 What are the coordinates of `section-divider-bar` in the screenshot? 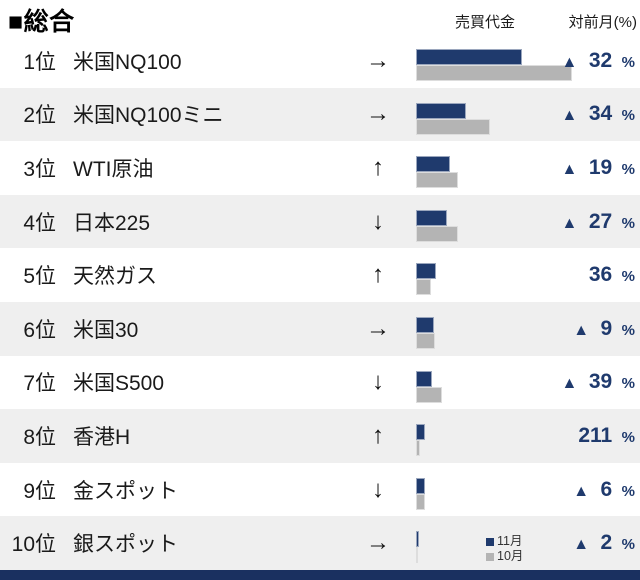 It's located at (320, 575).